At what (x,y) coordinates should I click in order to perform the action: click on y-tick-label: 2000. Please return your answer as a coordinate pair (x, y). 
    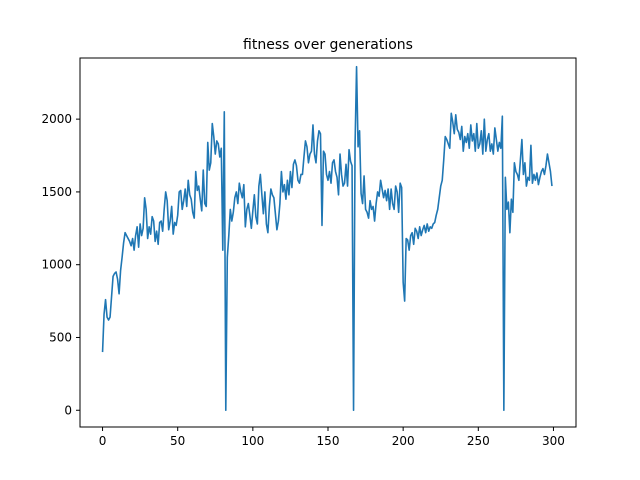
    Looking at the image, I should click on (56, 119).